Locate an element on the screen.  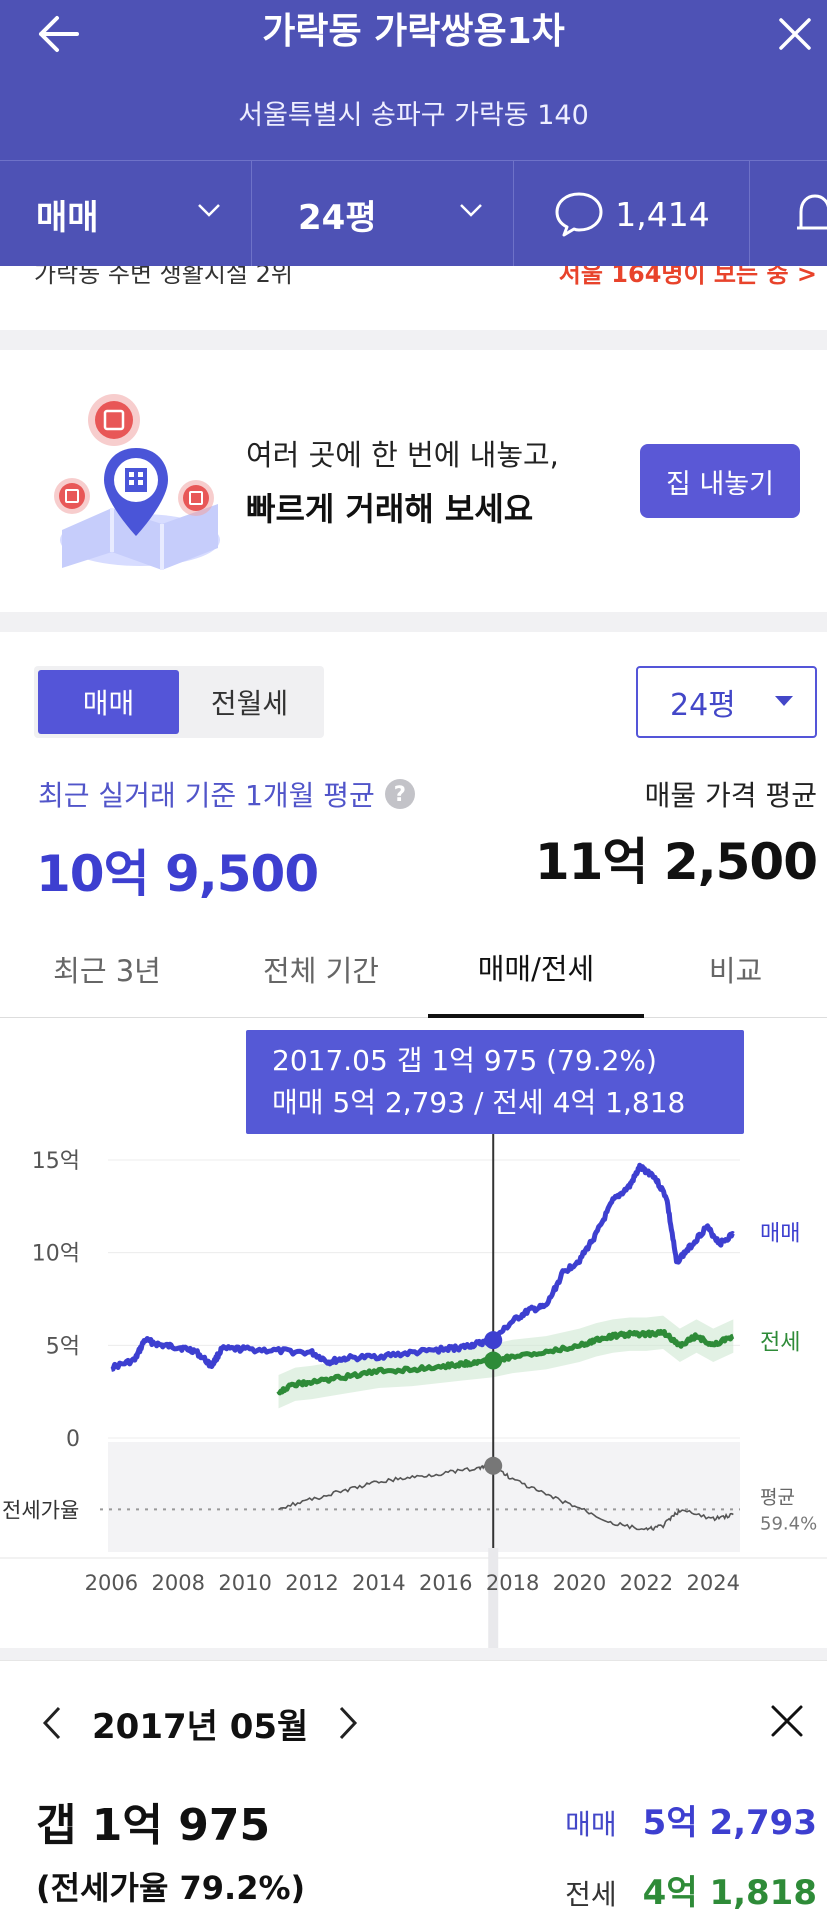
sale-price-line is located at coordinates (422, 1267).